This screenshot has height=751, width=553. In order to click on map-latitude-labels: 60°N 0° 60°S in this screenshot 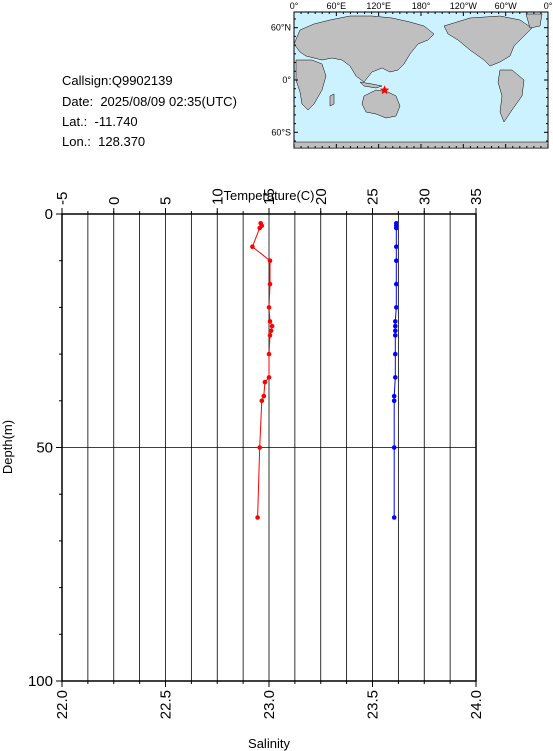, I will do `click(281, 80)`.